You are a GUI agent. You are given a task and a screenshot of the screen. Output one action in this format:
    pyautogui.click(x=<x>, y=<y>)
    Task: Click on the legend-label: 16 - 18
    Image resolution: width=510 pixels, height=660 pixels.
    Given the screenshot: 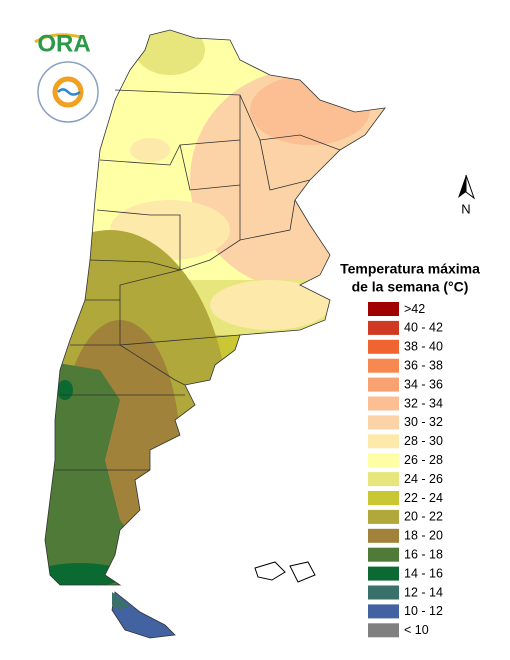 What is the action you would take?
    pyautogui.click(x=423, y=554)
    